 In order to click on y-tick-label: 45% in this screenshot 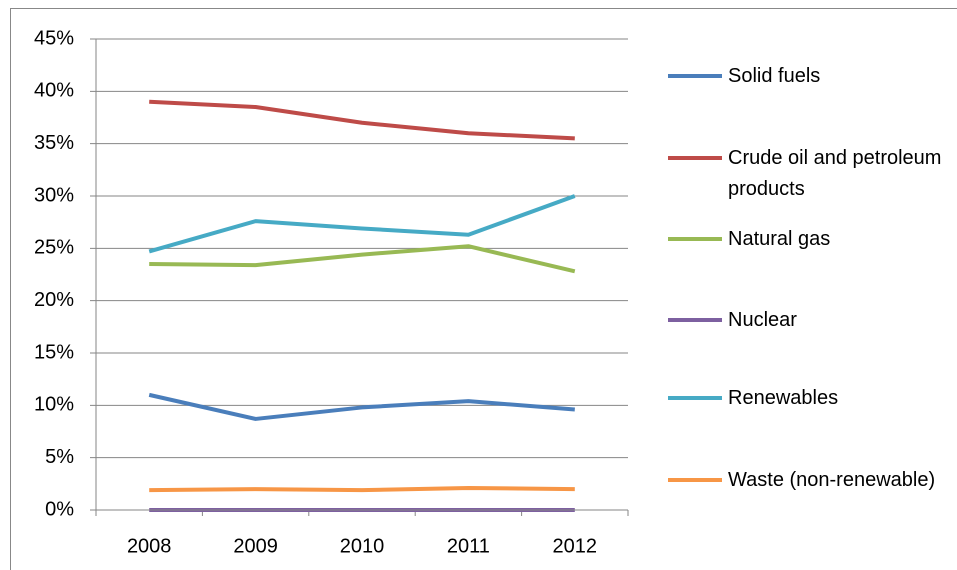, I will do `click(54, 38)`.